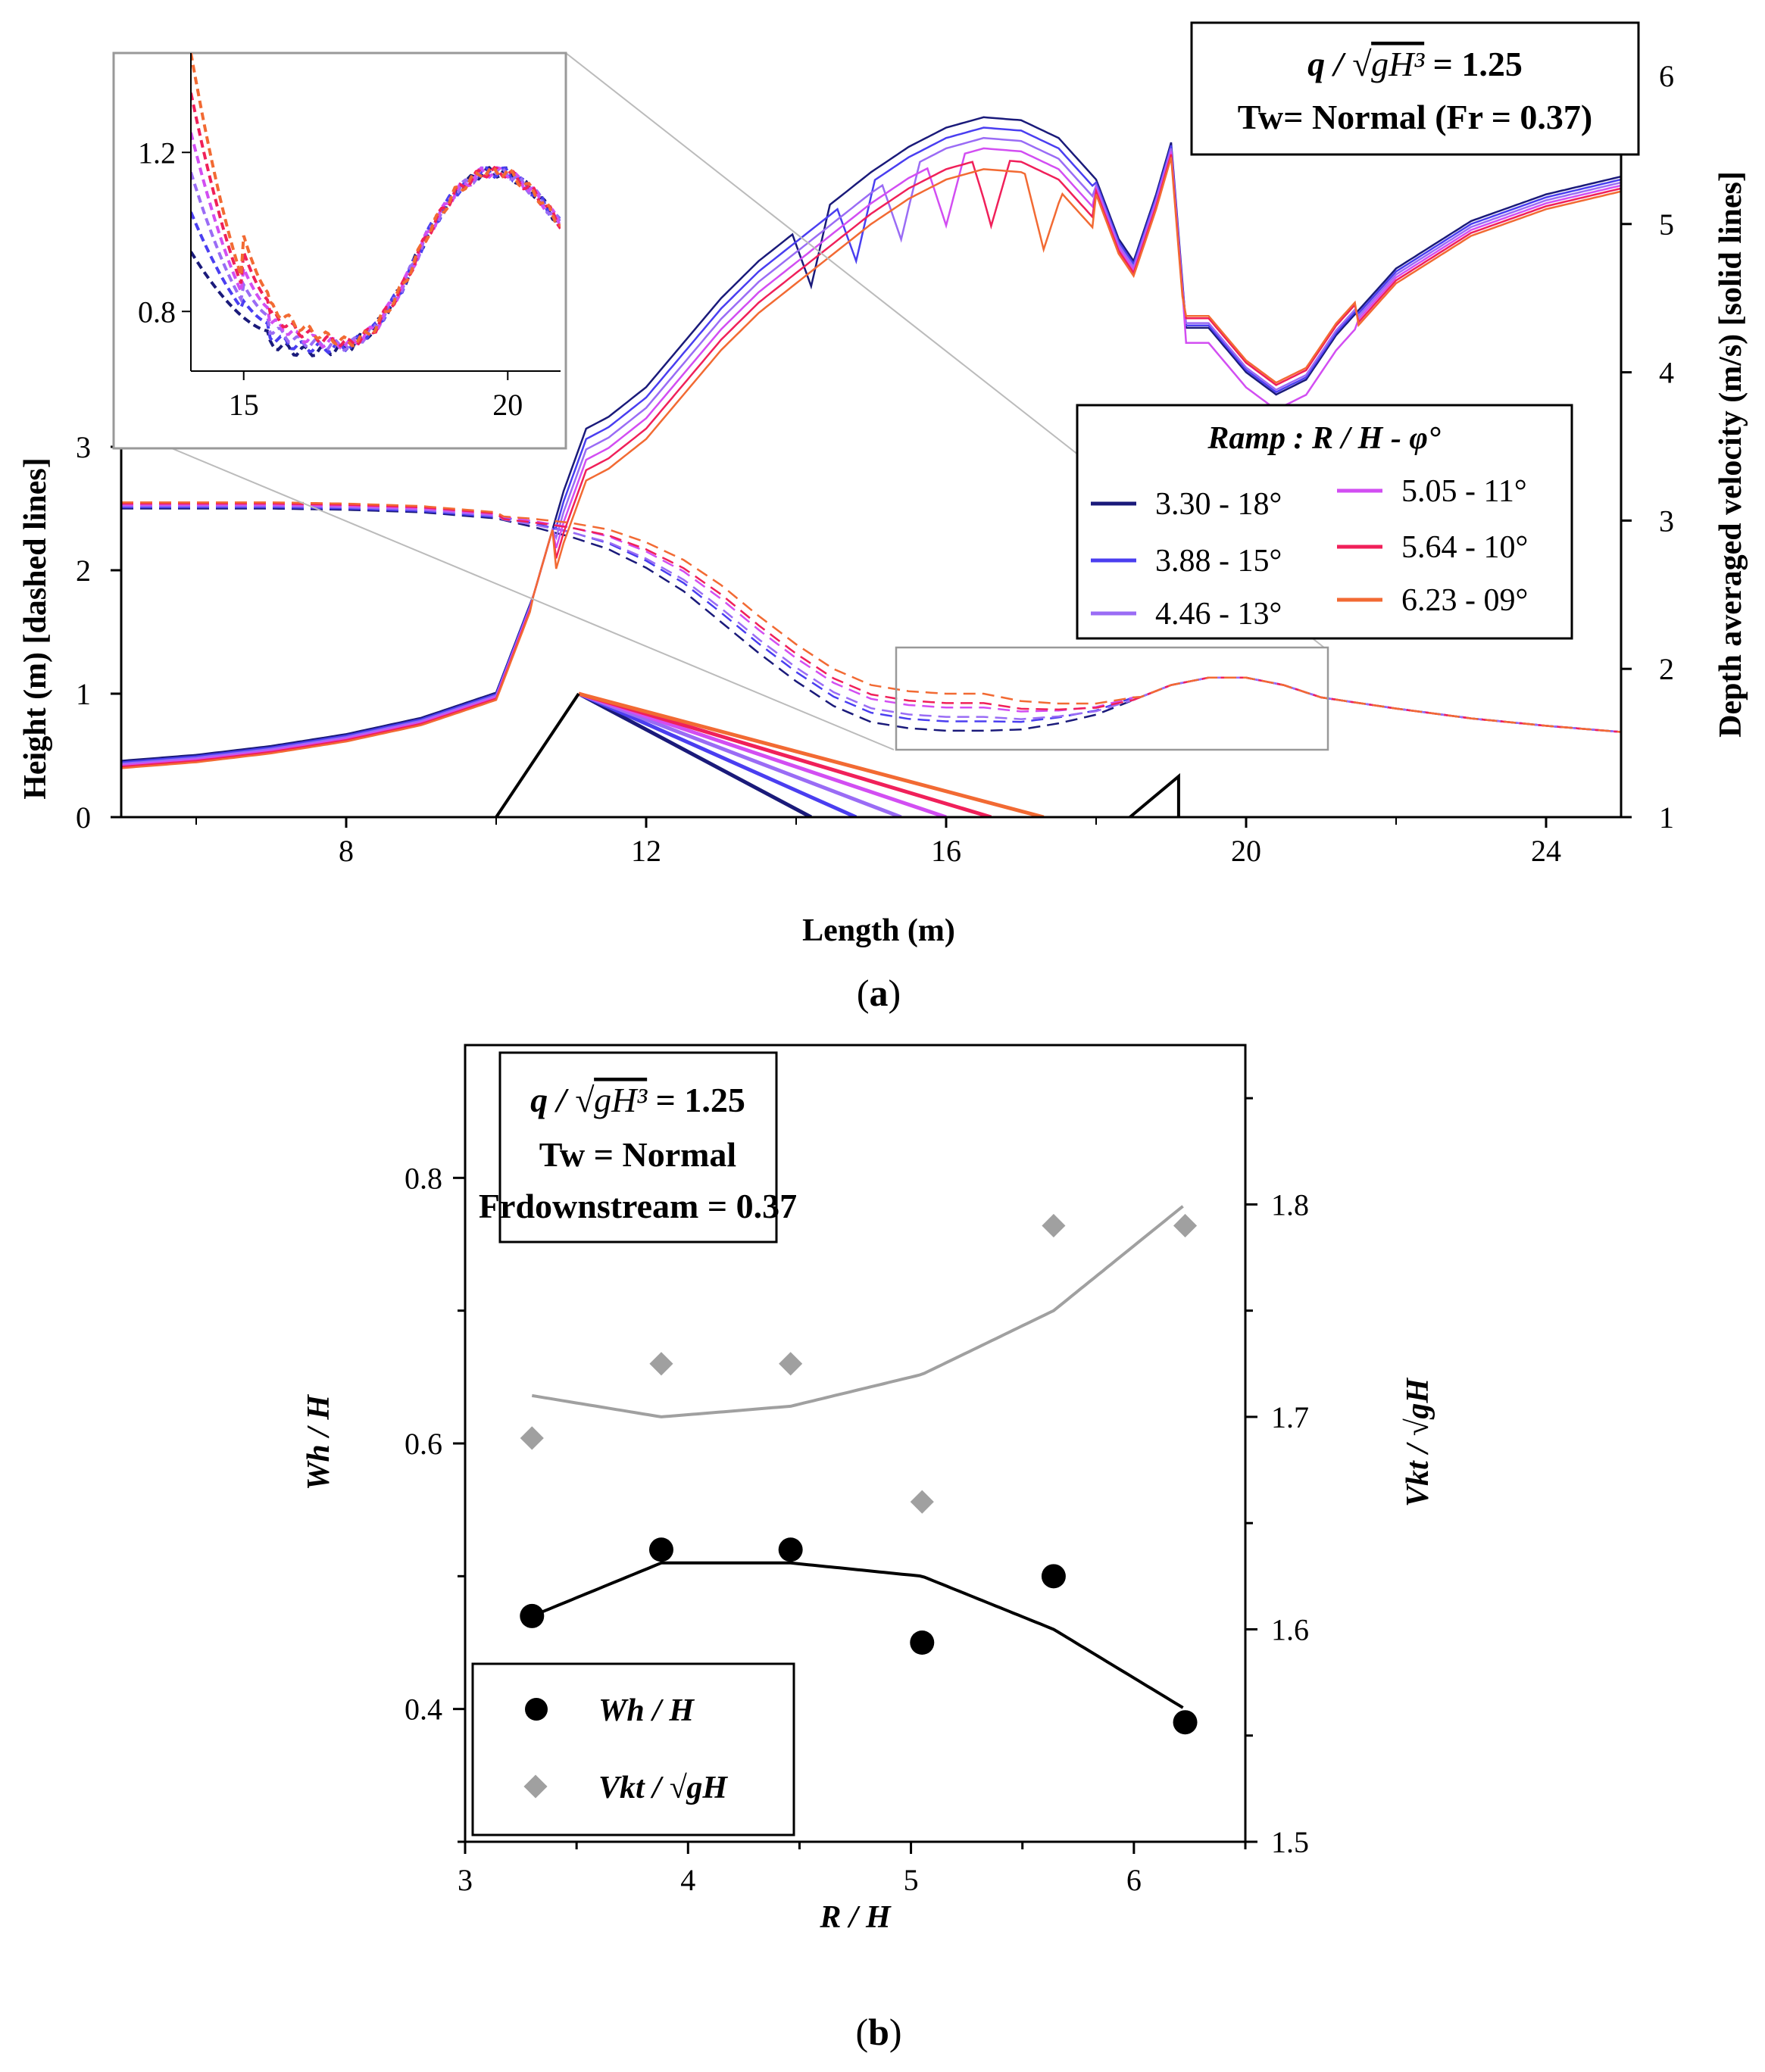  Describe the element at coordinates (423, 1710) in the screenshot. I see `y-left-tick-label: 0.4` at that location.